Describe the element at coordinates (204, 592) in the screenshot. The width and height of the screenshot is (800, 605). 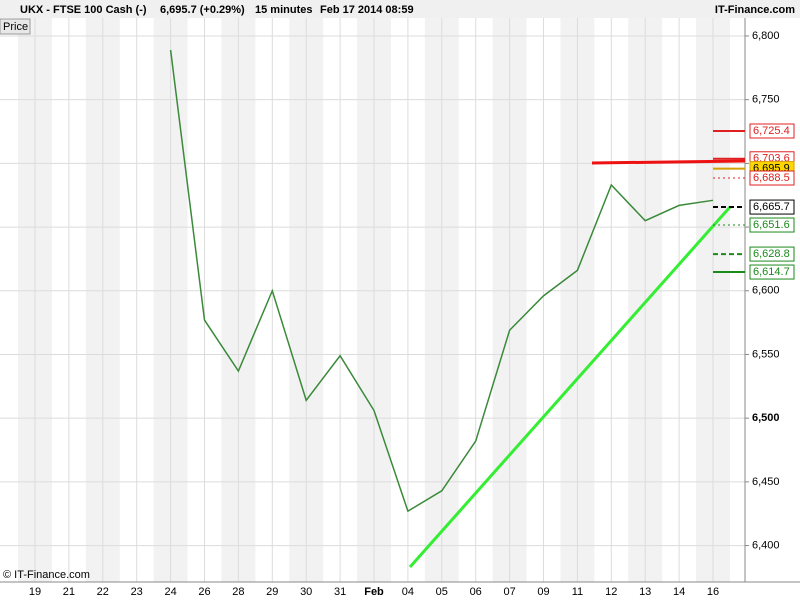
I see `x-tick-label: 26` at that location.